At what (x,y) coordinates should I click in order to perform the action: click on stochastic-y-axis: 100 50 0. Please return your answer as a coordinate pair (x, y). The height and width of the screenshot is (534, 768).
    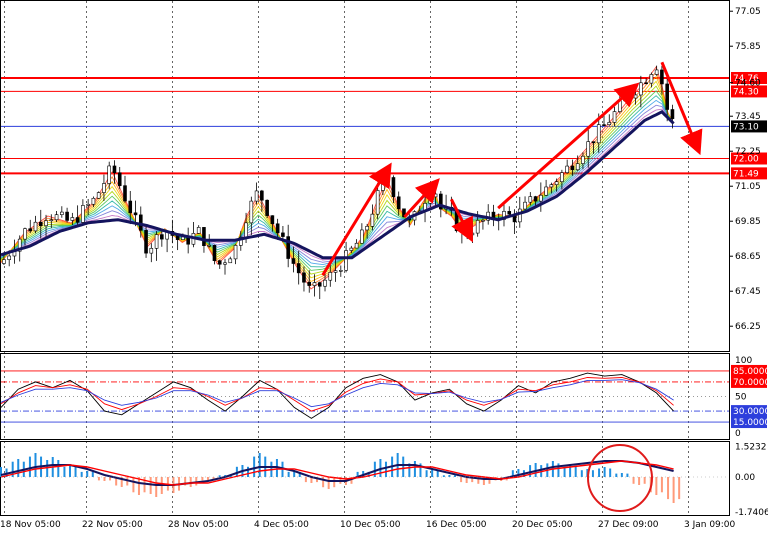
    Looking at the image, I should click on (743, 397).